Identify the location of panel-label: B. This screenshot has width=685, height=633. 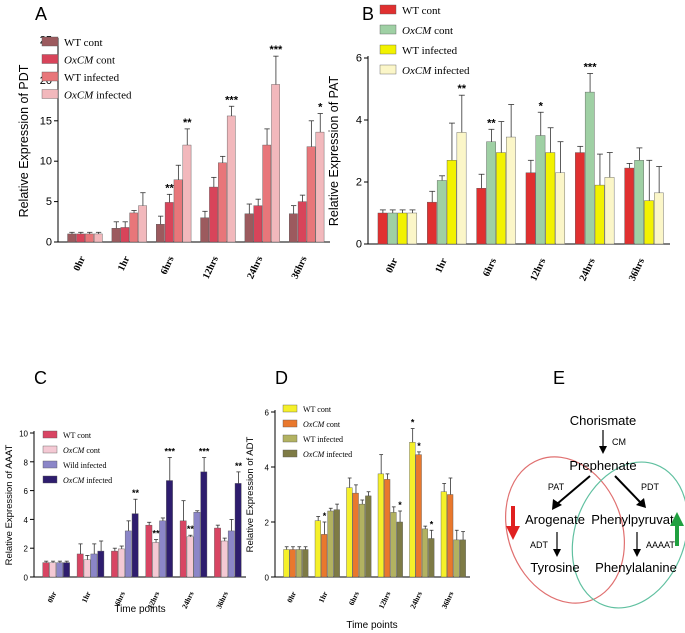
(368, 14).